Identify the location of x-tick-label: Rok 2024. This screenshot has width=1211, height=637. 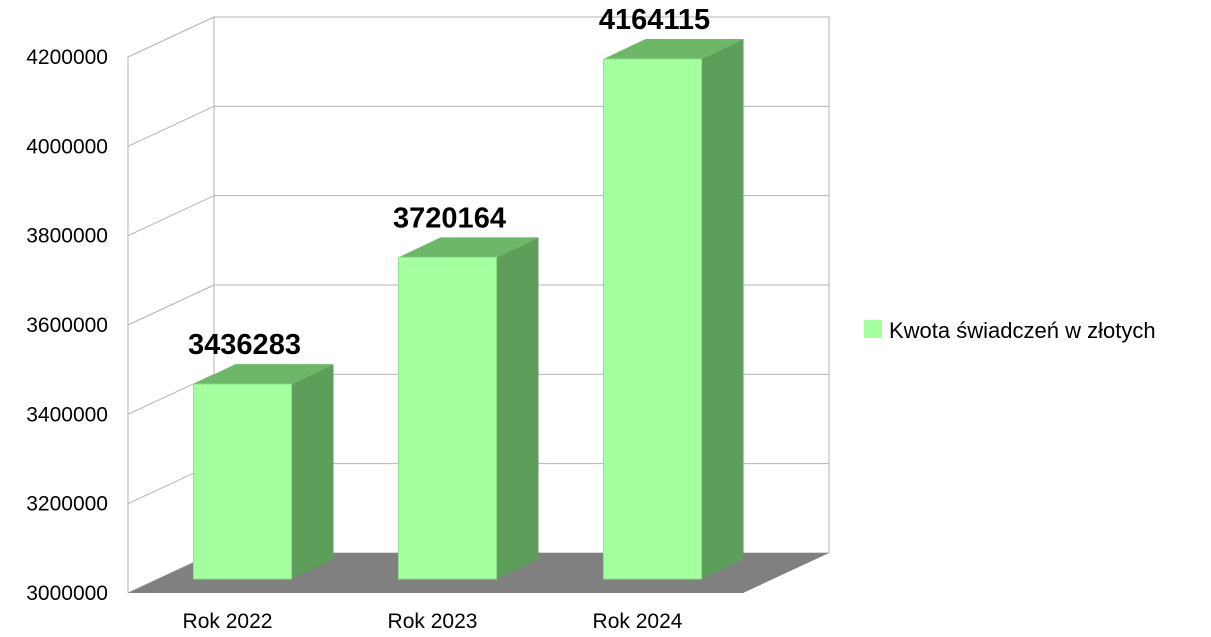
(638, 621).